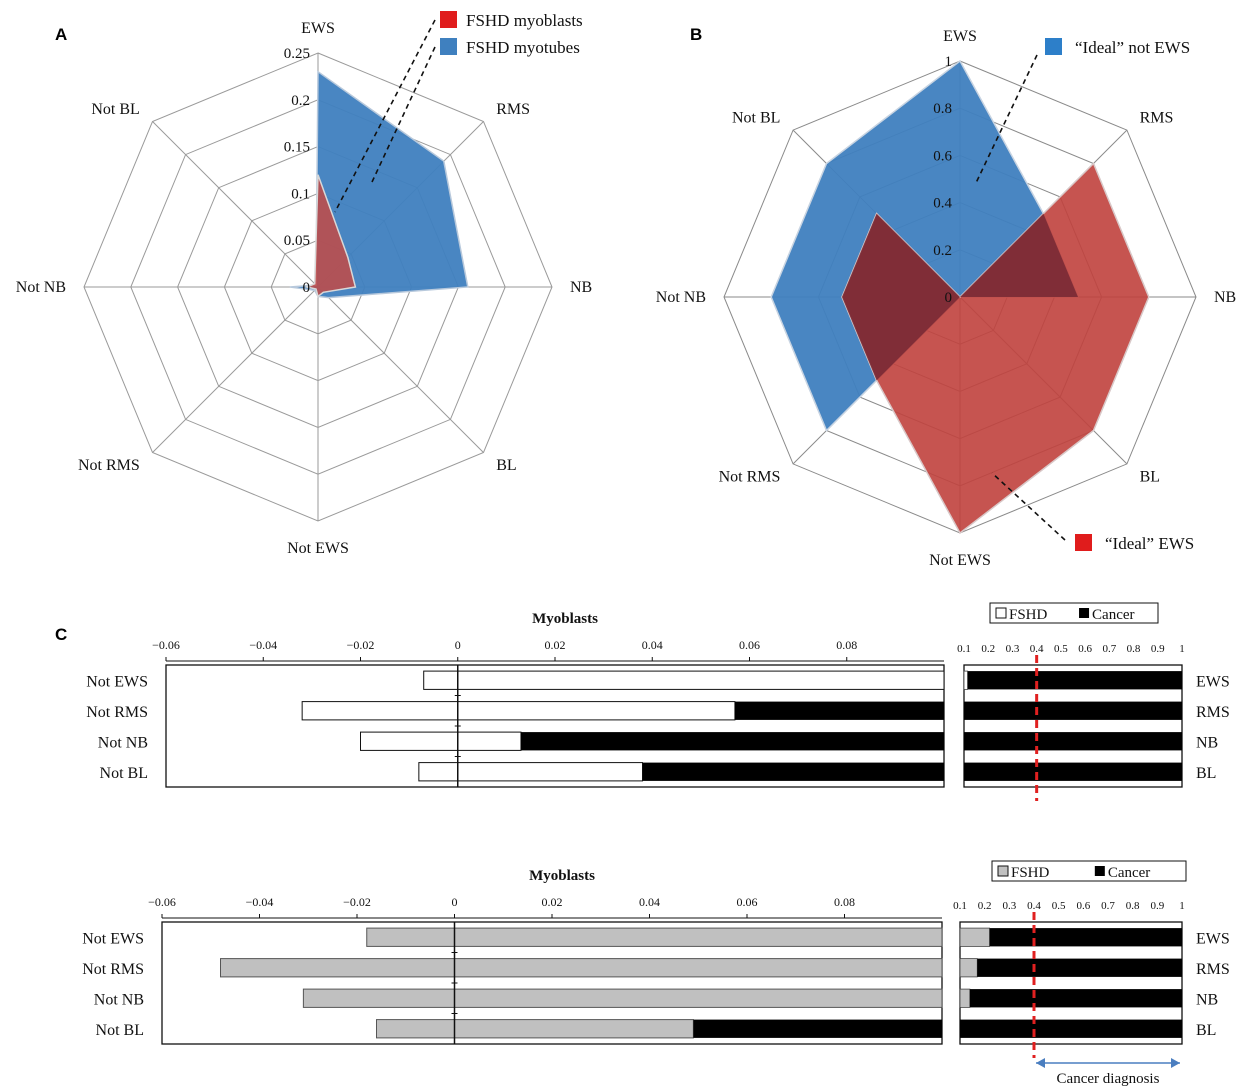  What do you see at coordinates (1133, 906) in the screenshot?
I see `x-tick-label: 0.8` at bounding box center [1133, 906].